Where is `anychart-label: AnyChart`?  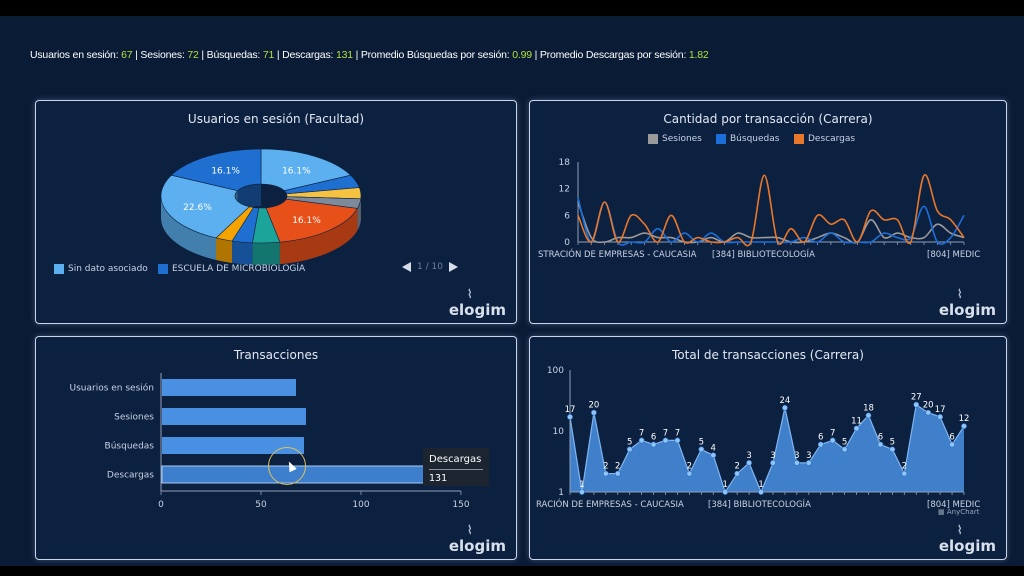
anychart-label: AnyChart is located at coordinates (963, 512).